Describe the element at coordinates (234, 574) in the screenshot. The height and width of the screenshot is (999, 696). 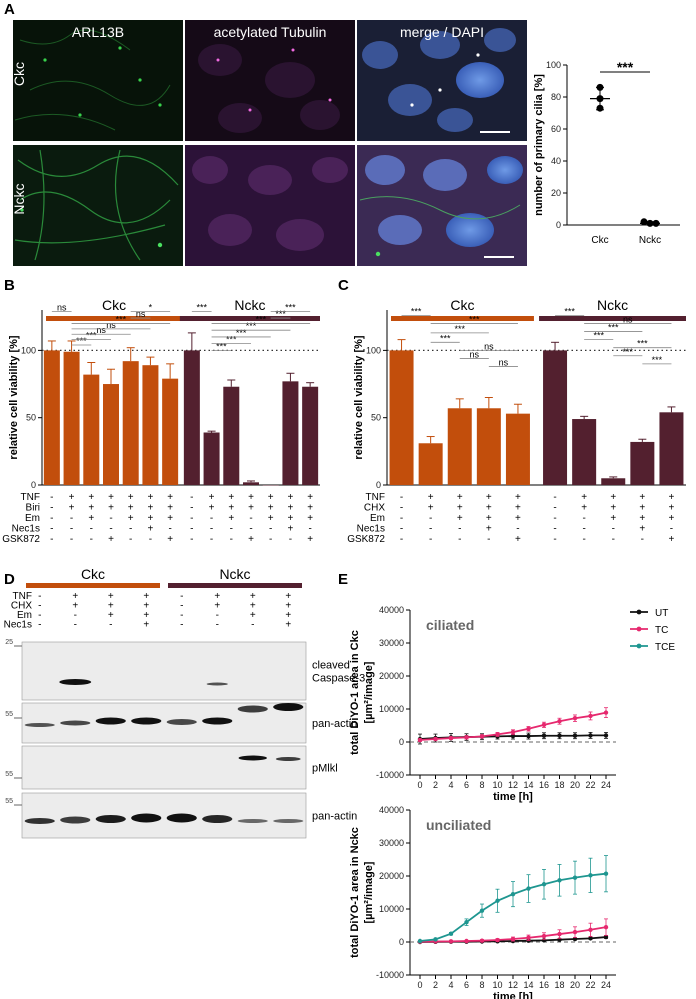
I see `group-label: Nckc` at that location.